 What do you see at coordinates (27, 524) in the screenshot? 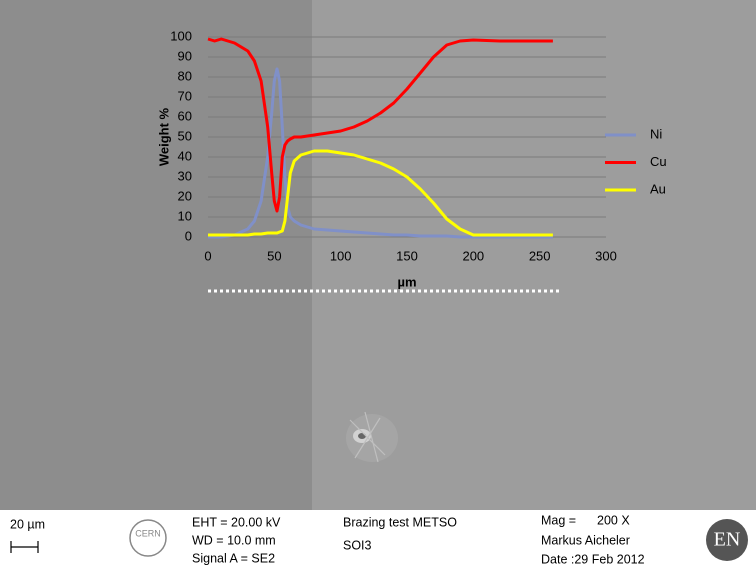
I see `scale-label: 20 µm` at bounding box center [27, 524].